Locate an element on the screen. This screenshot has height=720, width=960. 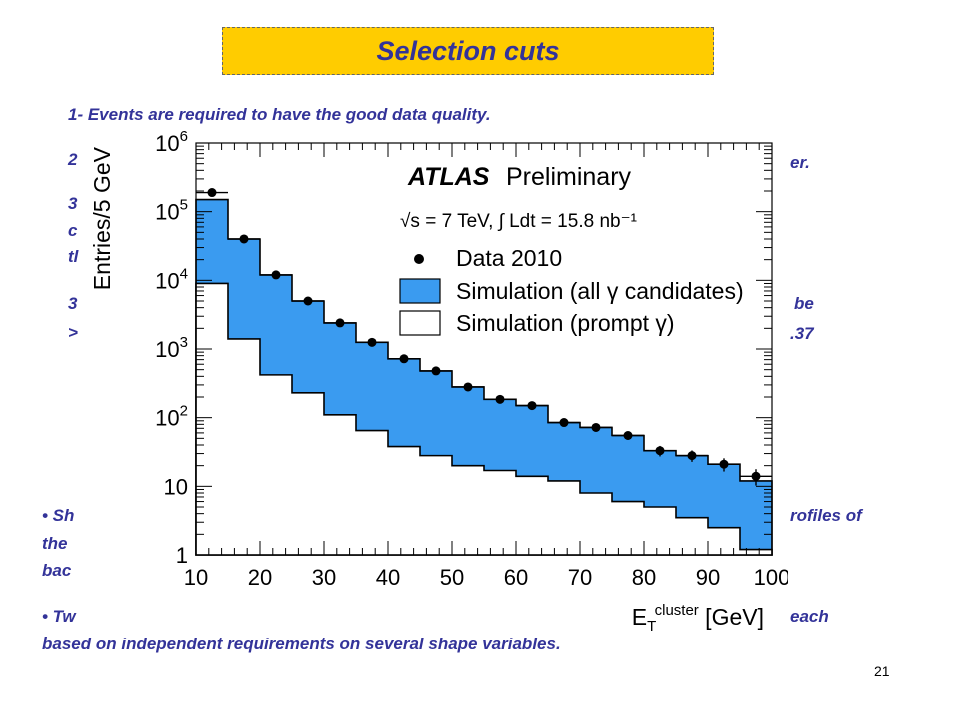
text-line-4-end: be is located at coordinates (804, 303).